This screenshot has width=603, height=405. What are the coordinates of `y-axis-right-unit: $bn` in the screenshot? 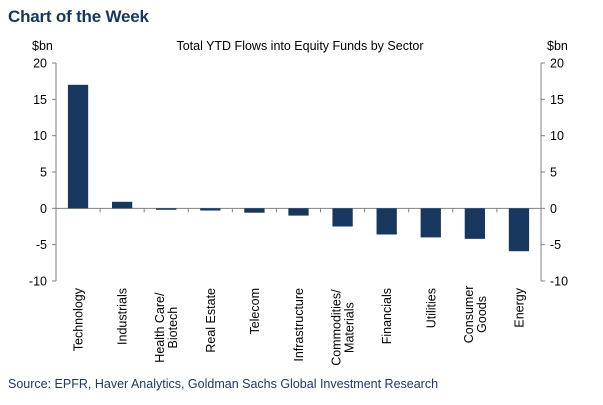 It's located at (557, 46).